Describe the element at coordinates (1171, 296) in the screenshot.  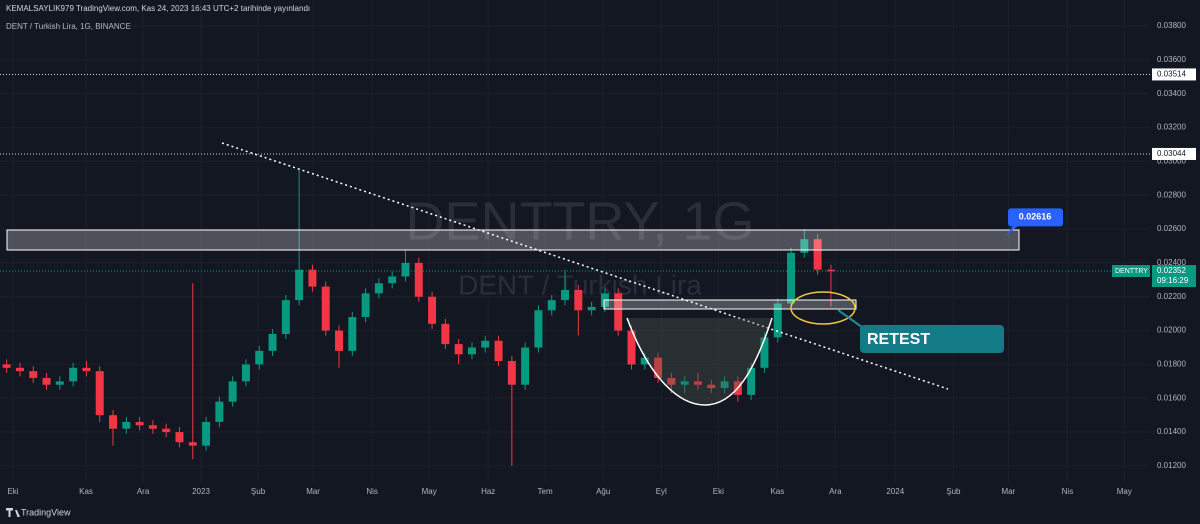
I see `y-tick-label: 0.02200` at that location.